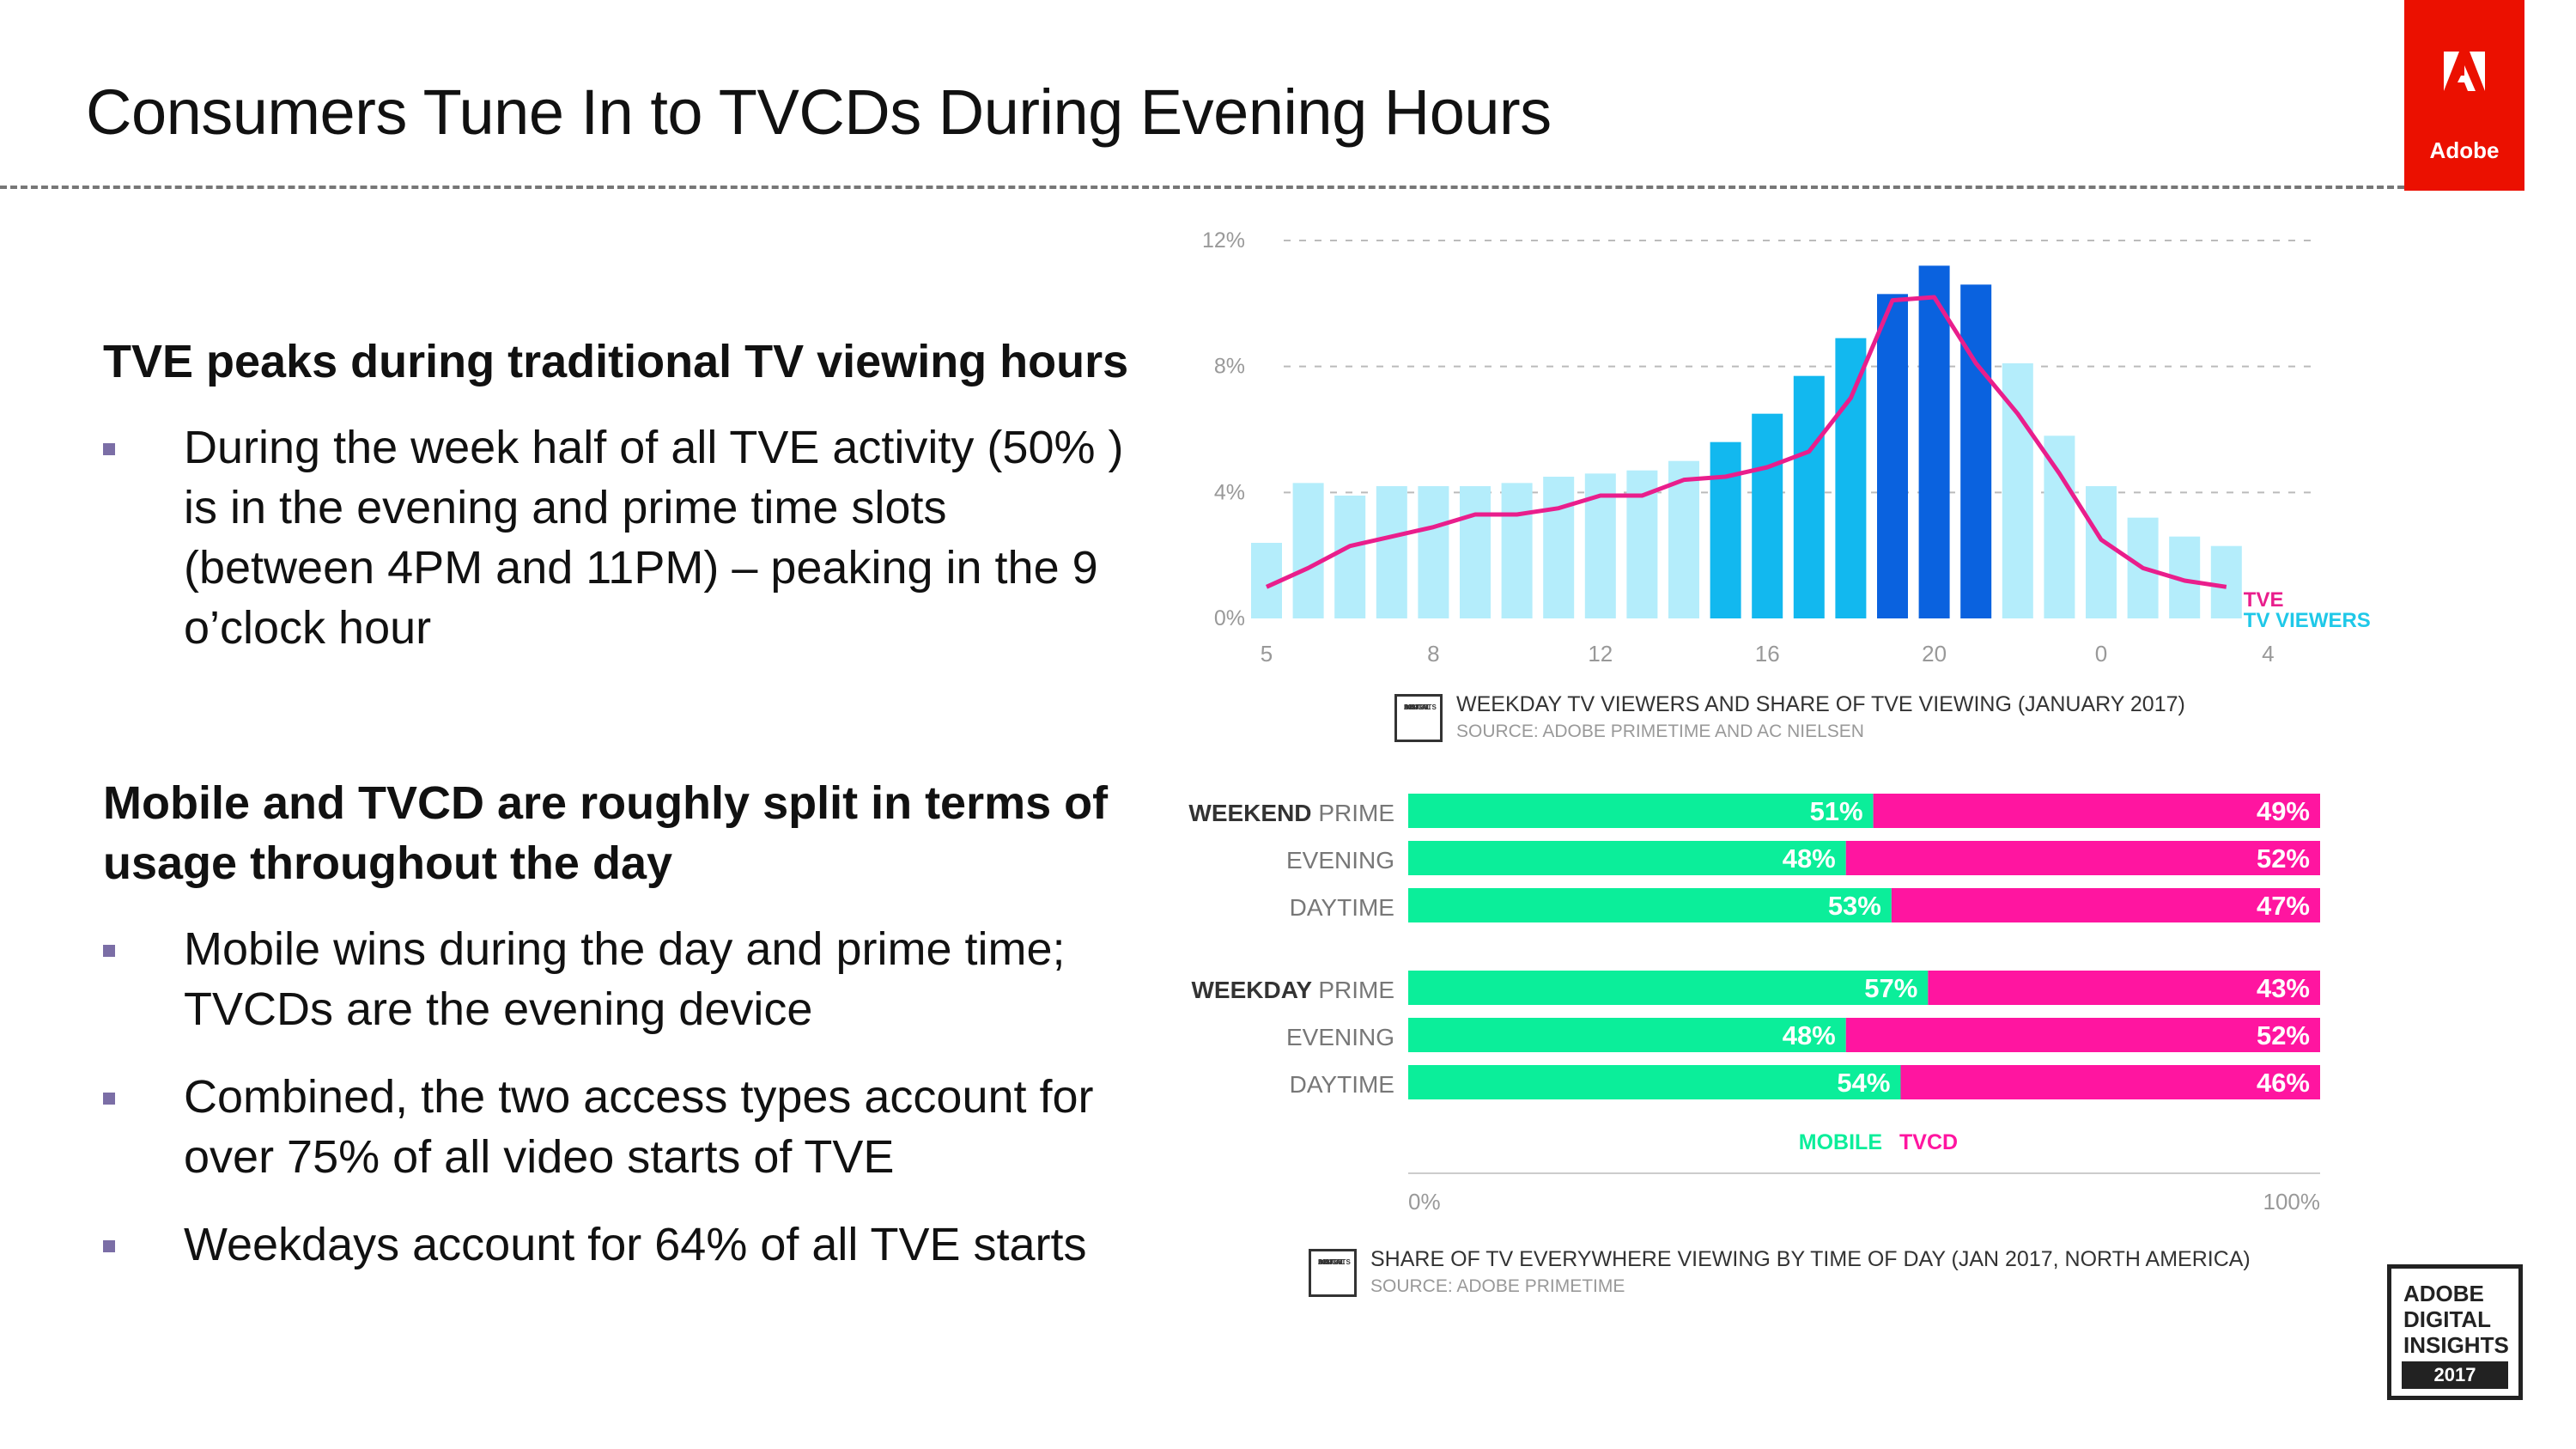  Describe the element at coordinates (2464, 95) in the screenshot. I see `adobe-logo: Adobe` at that location.